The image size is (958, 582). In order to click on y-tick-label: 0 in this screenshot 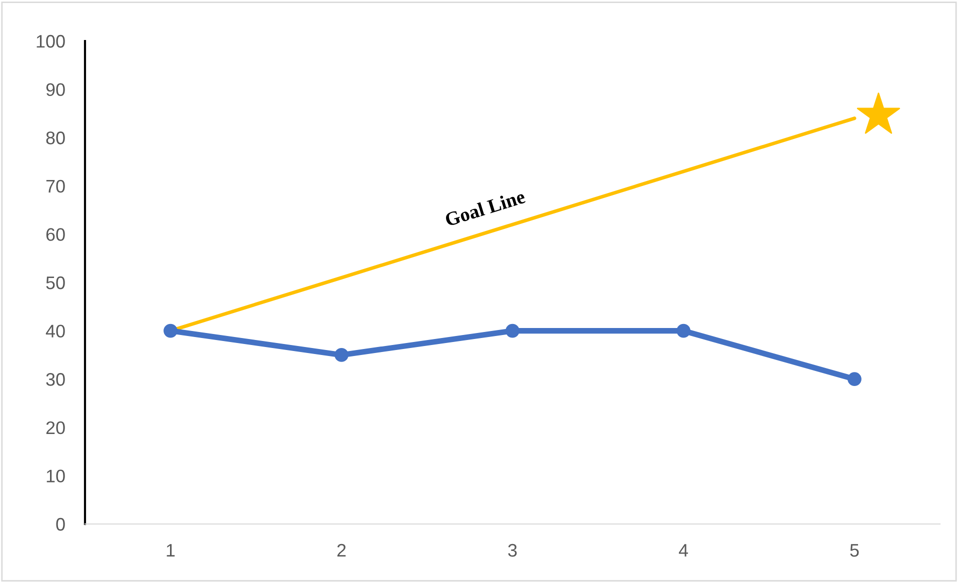, I will do `click(60, 524)`.